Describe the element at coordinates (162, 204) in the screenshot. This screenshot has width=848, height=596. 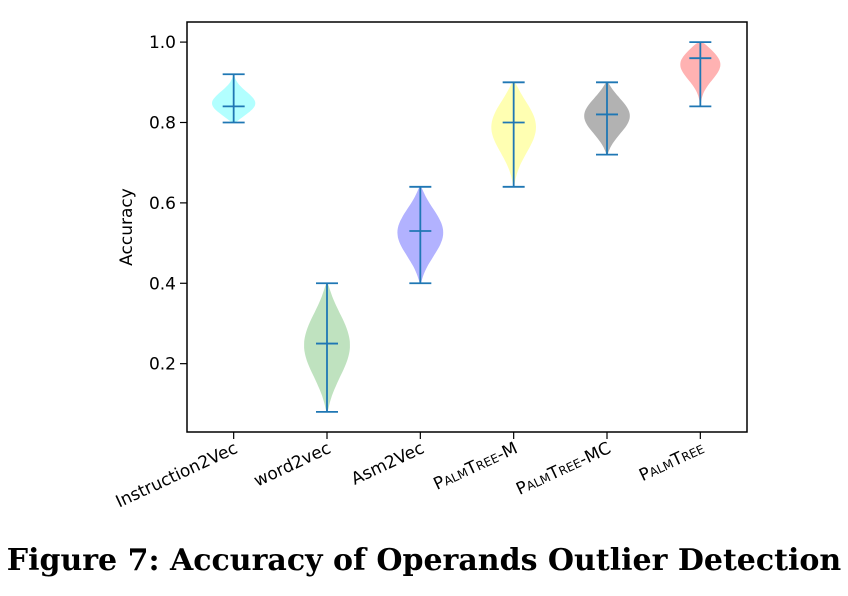
I see `y-tick-label: 0.6` at that location.